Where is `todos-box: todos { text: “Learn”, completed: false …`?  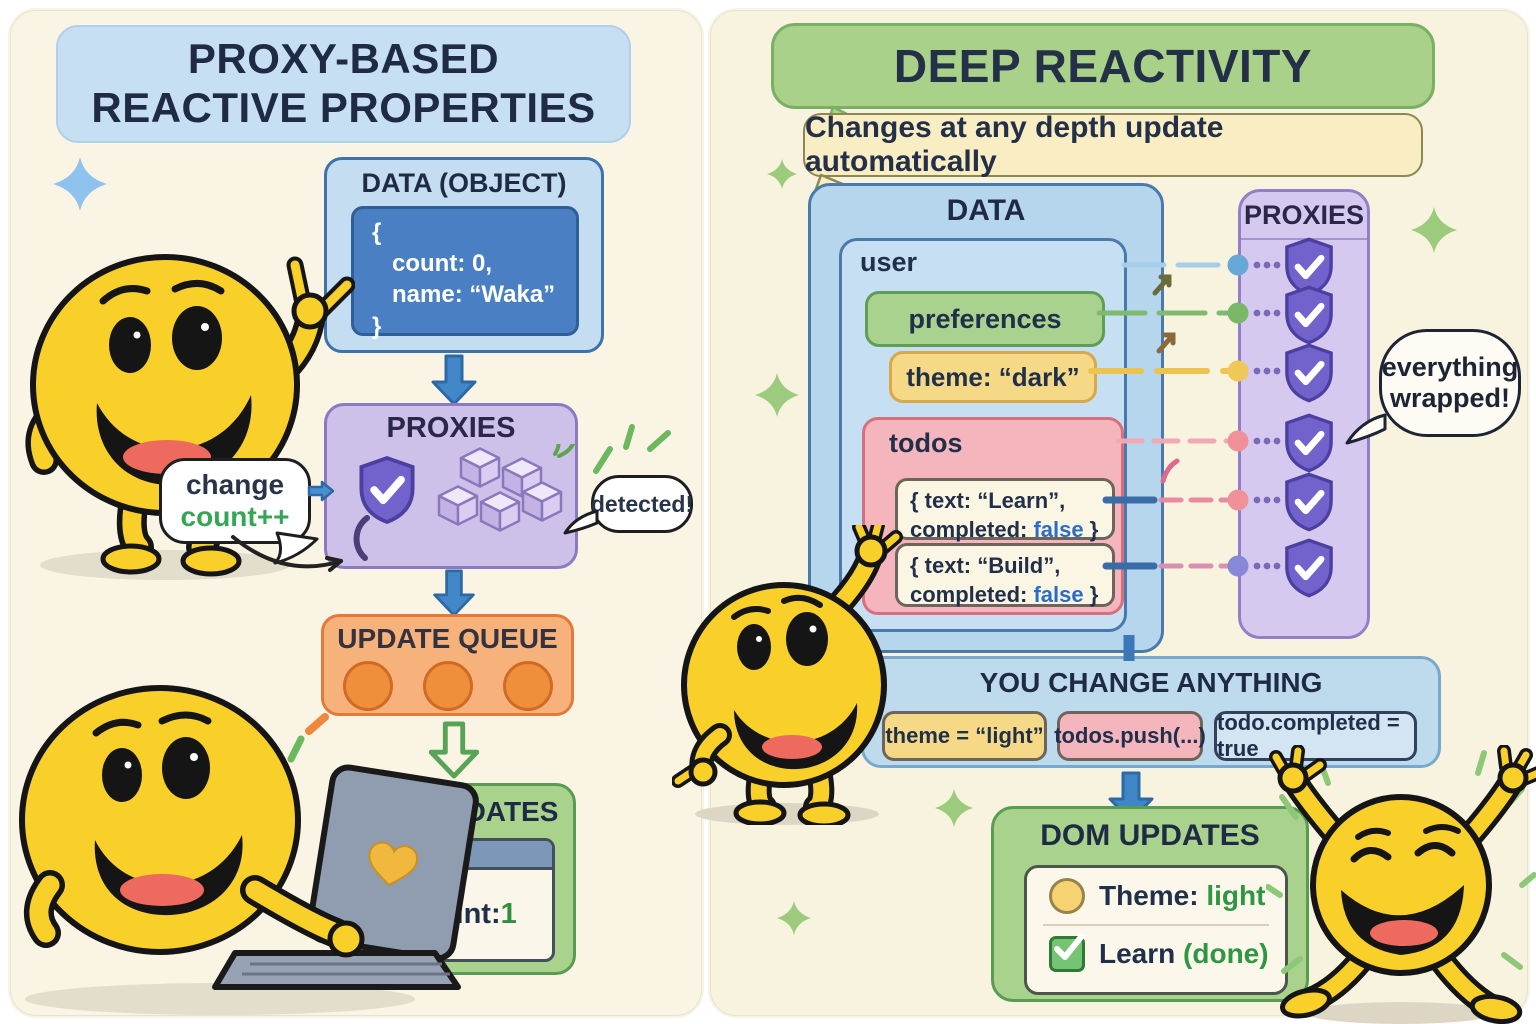 todos-box: todos { text: “Learn”, completed: false … is located at coordinates (993, 516).